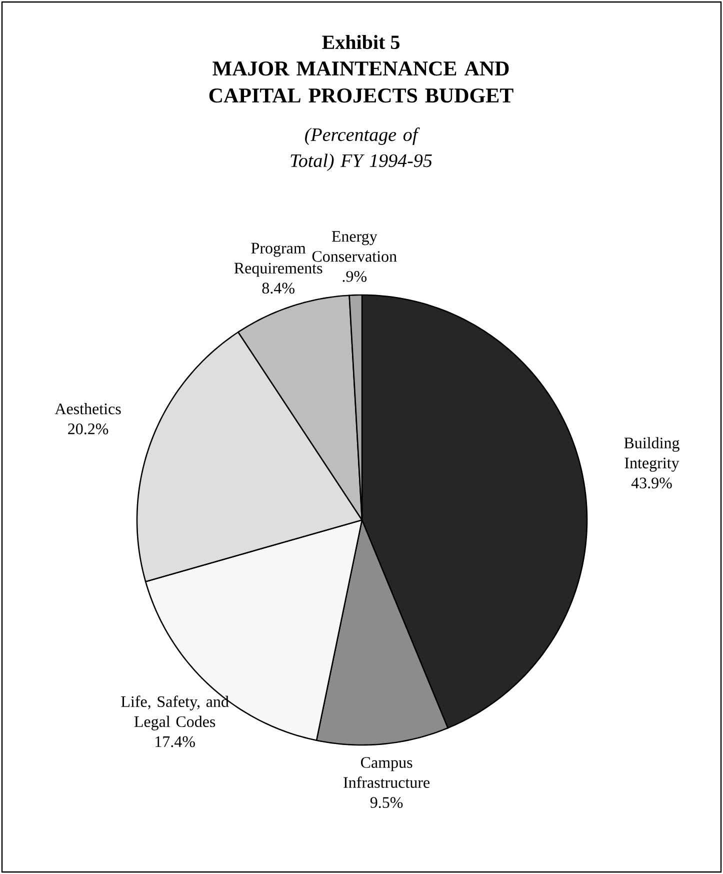 This screenshot has height=874, width=723. What do you see at coordinates (652, 454) in the screenshot?
I see `slice-label: Building Integrity` at bounding box center [652, 454].